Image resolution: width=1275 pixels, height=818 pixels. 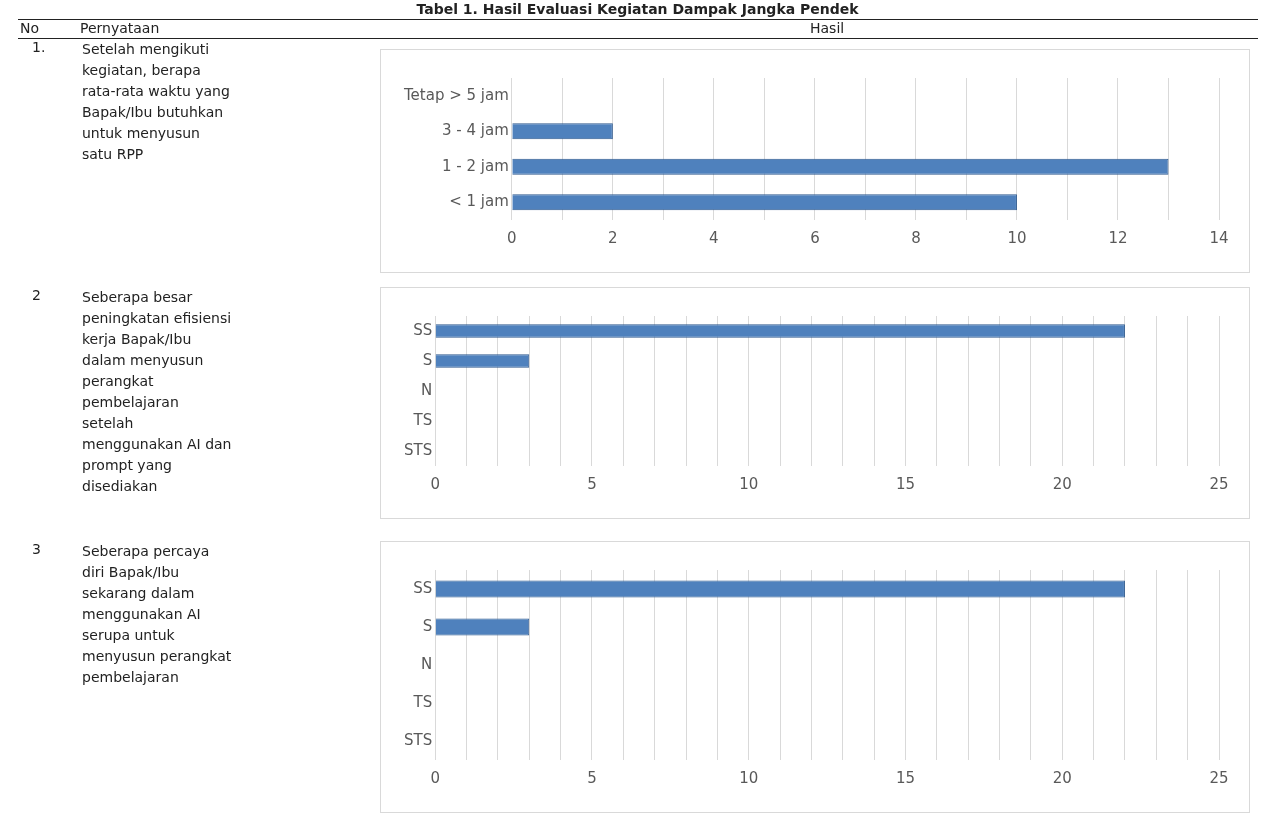 What do you see at coordinates (157, 614) in the screenshot?
I see `text: Seberapa percaya diri Bapak/Ibu sekarang dalam menggunakan AI serupa untuk menyusun perangkat pembelajaran` at bounding box center [157, 614].